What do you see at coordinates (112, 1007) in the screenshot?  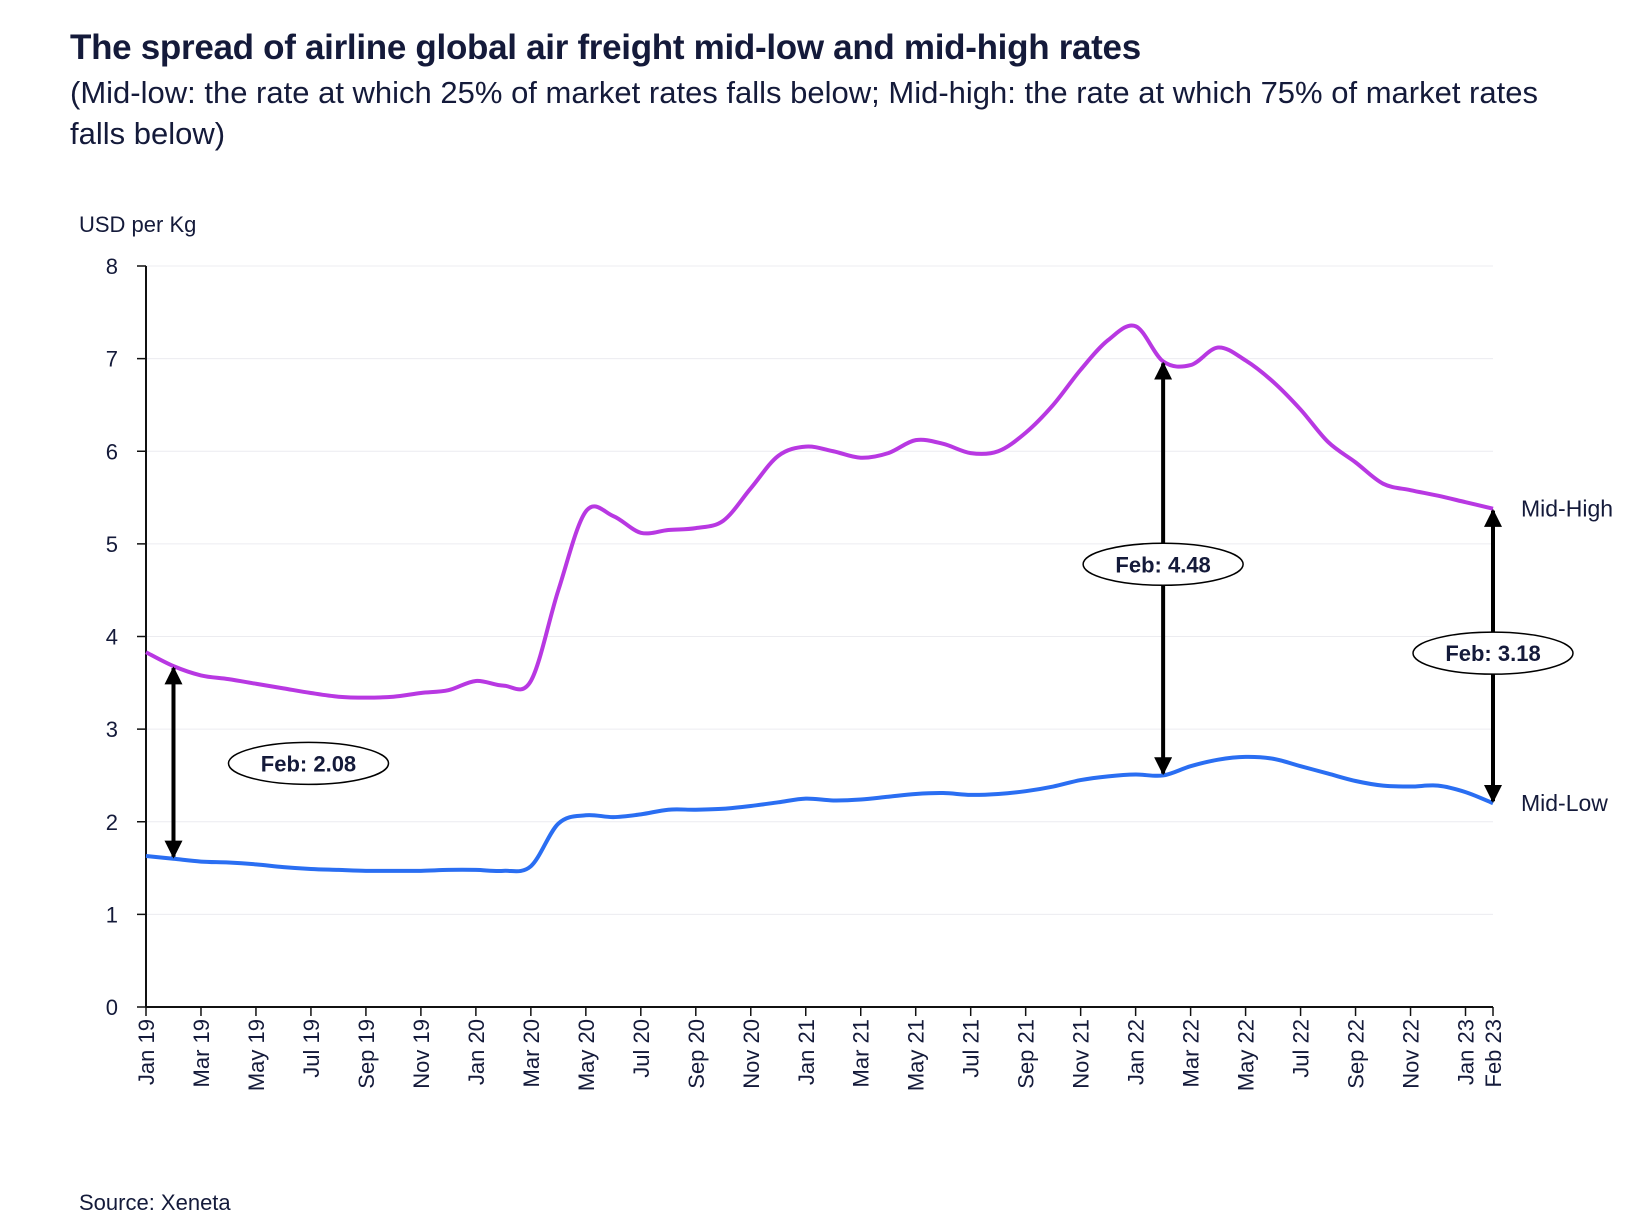 I see `y-tick-label: 0` at bounding box center [112, 1007].